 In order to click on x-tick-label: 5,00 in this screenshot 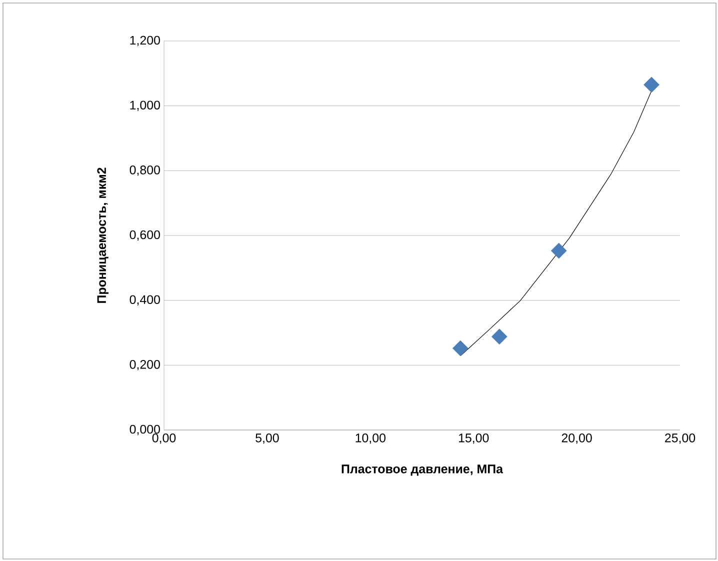, I will do `click(267, 439)`.